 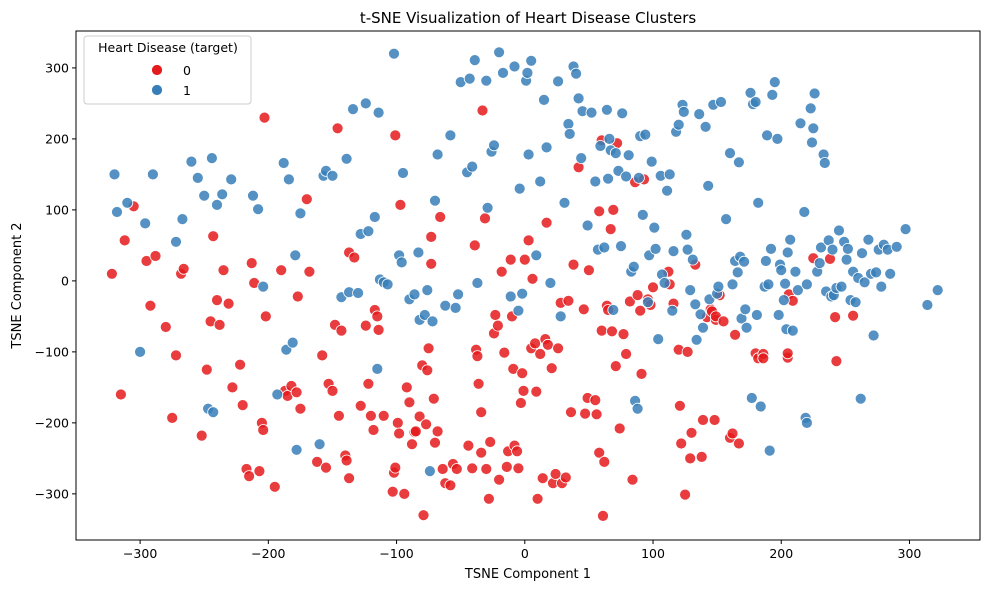 I want to click on legend-box, so click(x=167, y=70).